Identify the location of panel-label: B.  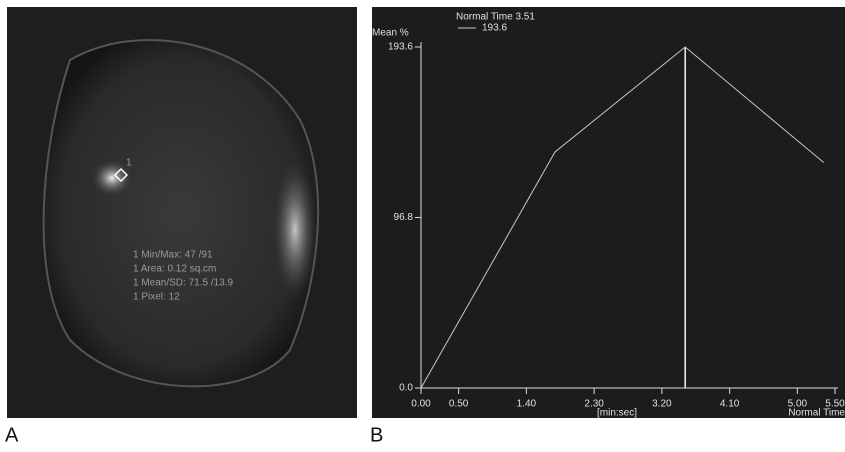
(376, 435).